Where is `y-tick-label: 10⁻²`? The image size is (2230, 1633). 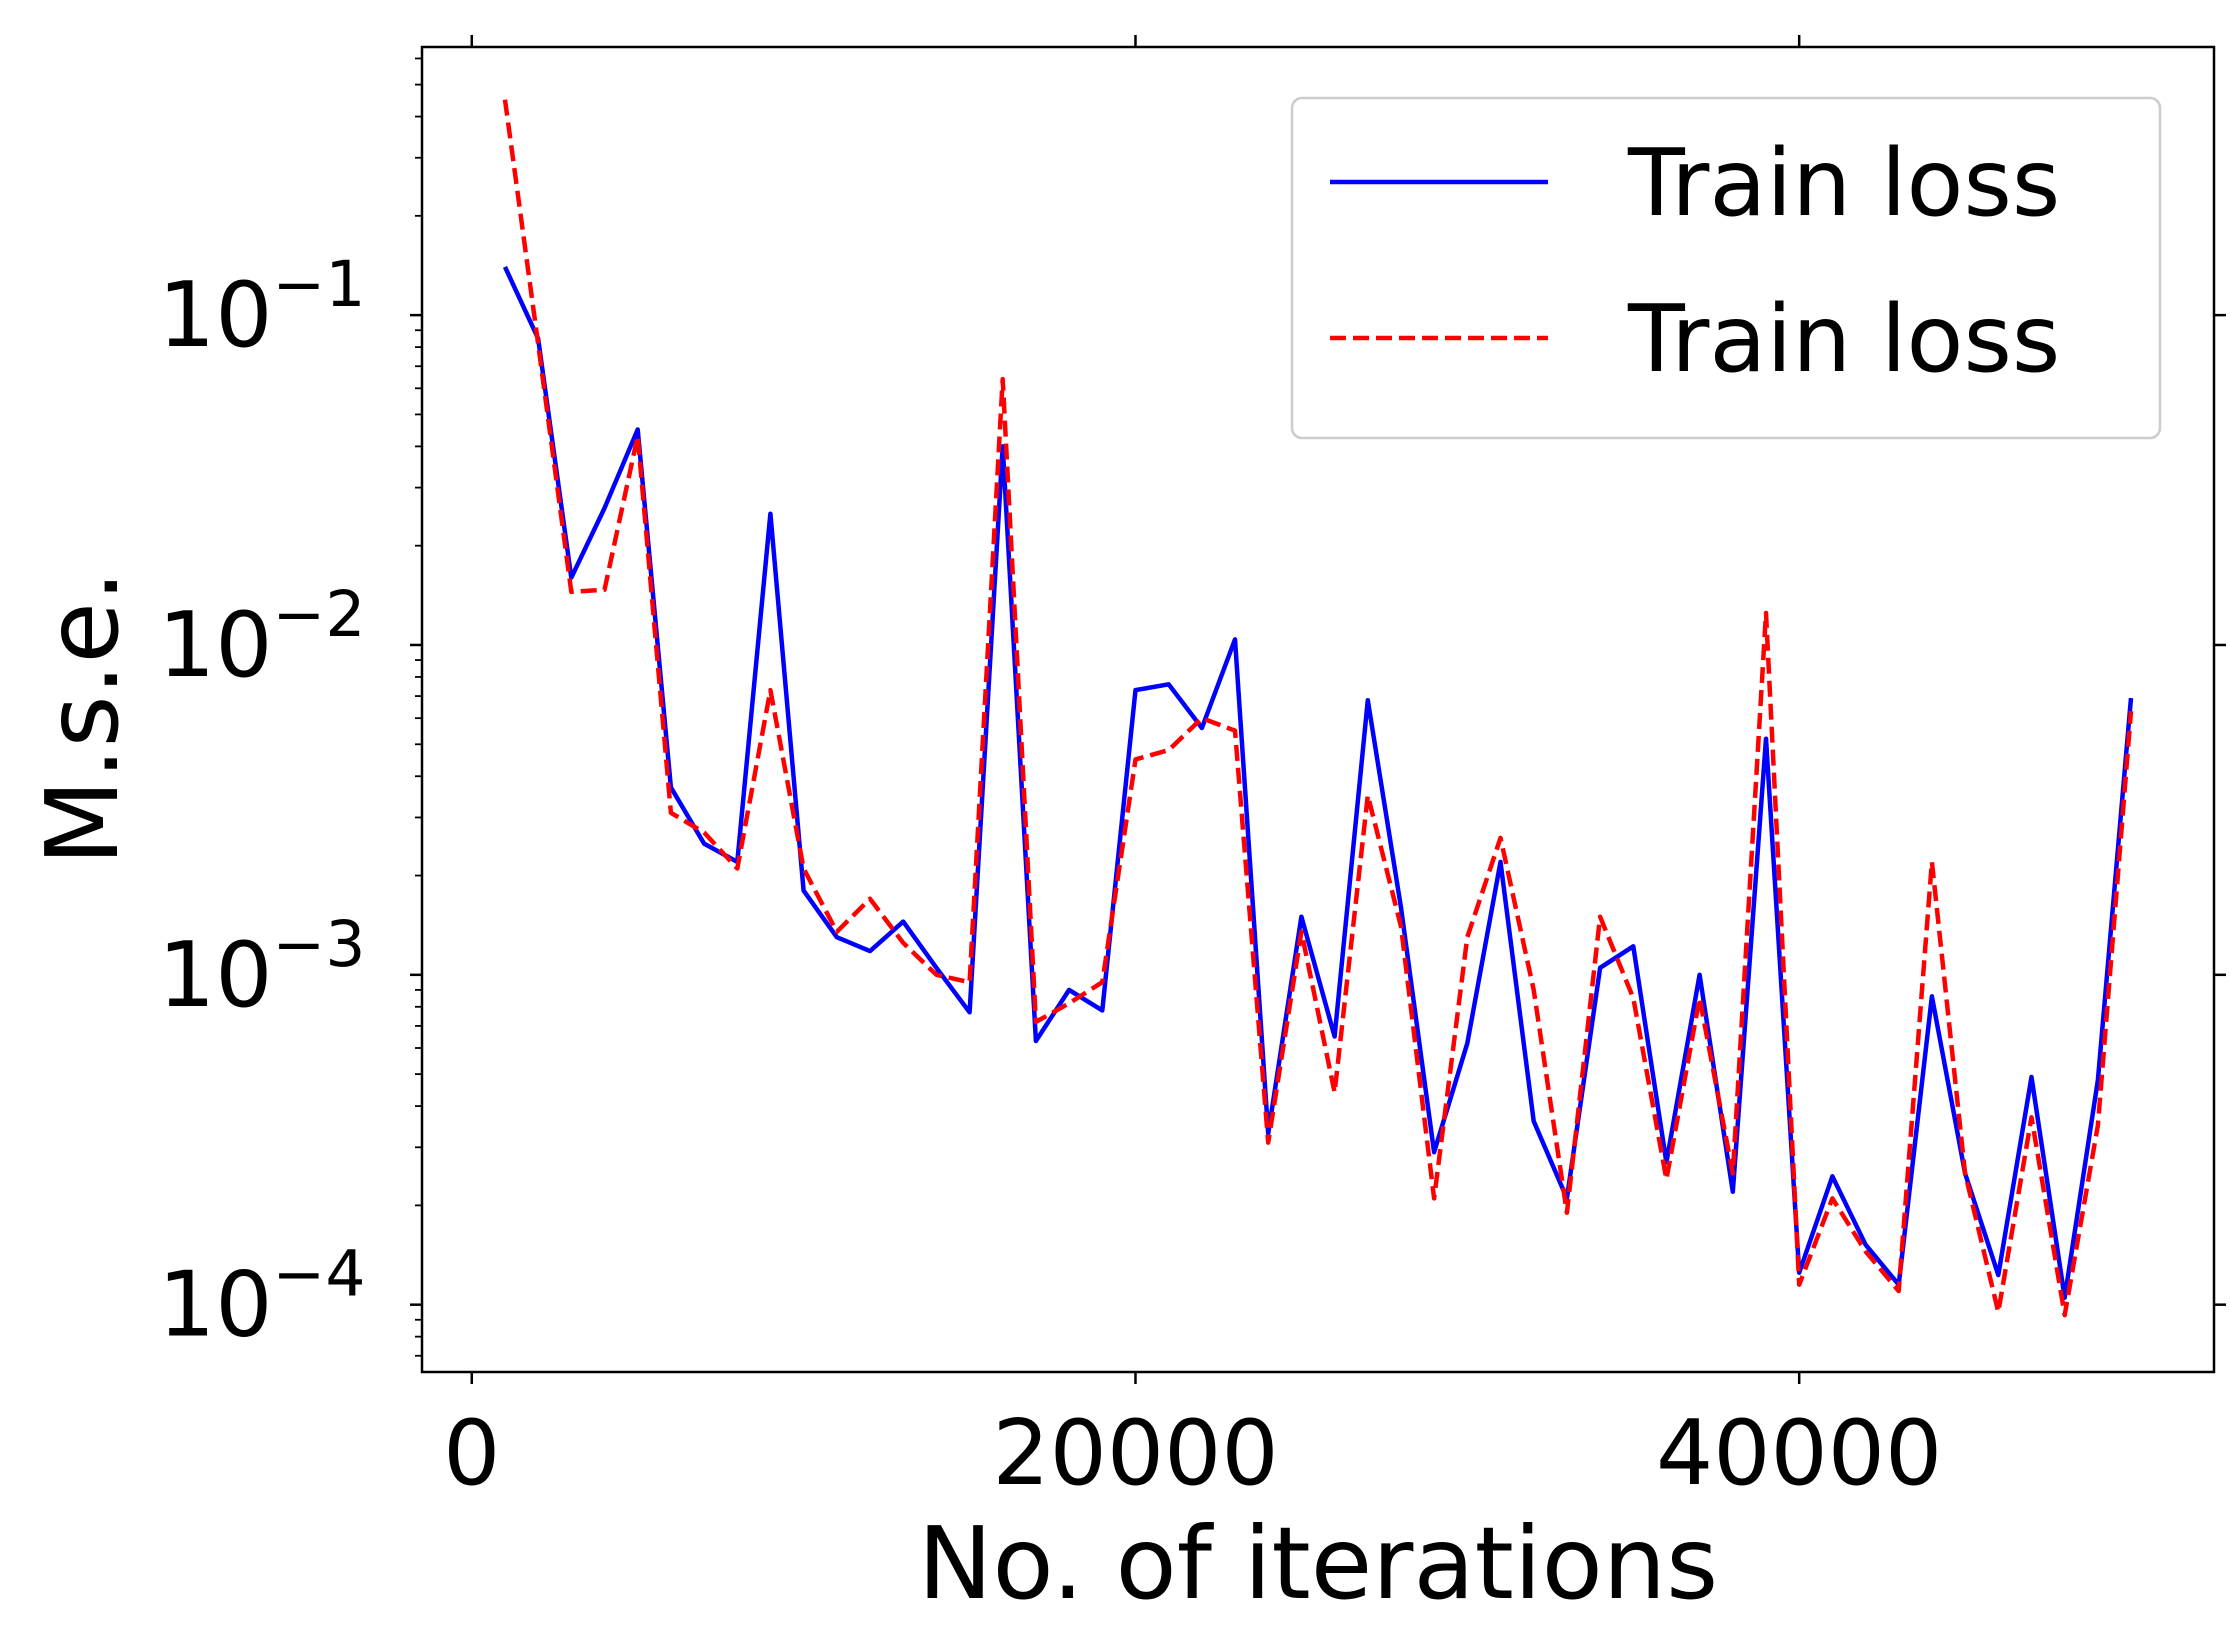
y-tick-label: 10⁻² is located at coordinates (261, 638).